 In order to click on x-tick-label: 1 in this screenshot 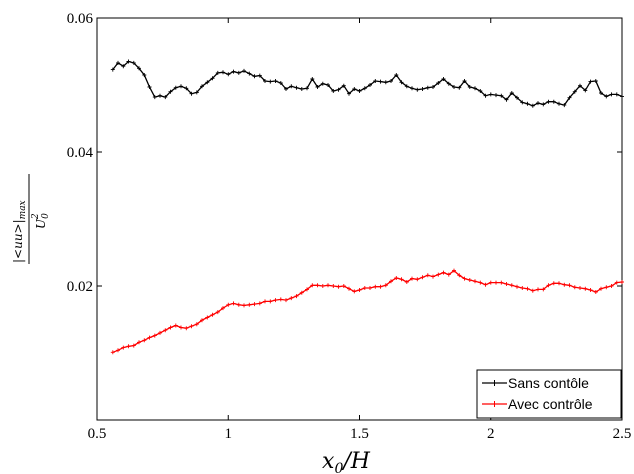, I will do `click(229, 434)`.